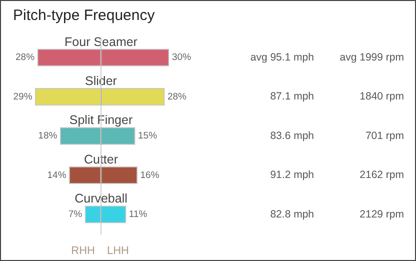 This screenshot has width=416, height=261. I want to click on data-label: 11%, so click(138, 214).